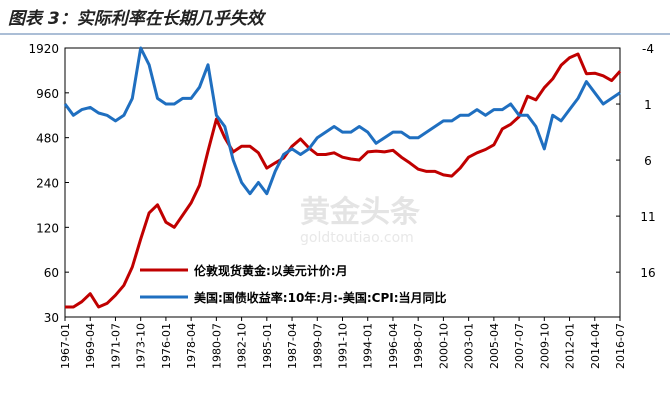 The width and height of the screenshot is (670, 404). What do you see at coordinates (647, 217) in the screenshot?
I see `y2-tick-label: 11` at bounding box center [647, 217].